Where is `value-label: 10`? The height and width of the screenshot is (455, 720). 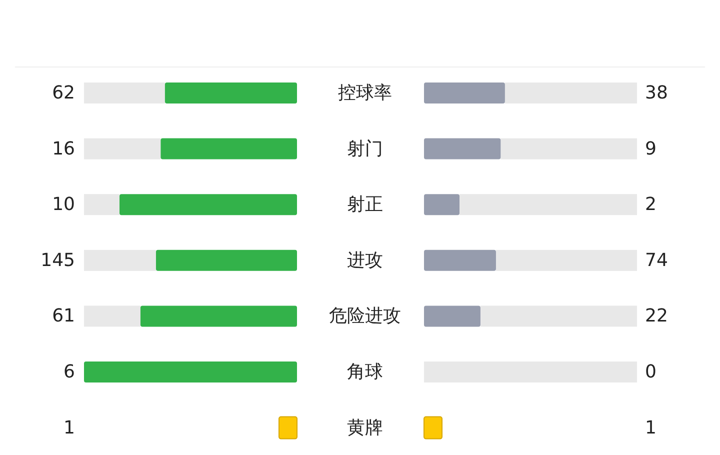 value-label: 10 is located at coordinates (63, 205).